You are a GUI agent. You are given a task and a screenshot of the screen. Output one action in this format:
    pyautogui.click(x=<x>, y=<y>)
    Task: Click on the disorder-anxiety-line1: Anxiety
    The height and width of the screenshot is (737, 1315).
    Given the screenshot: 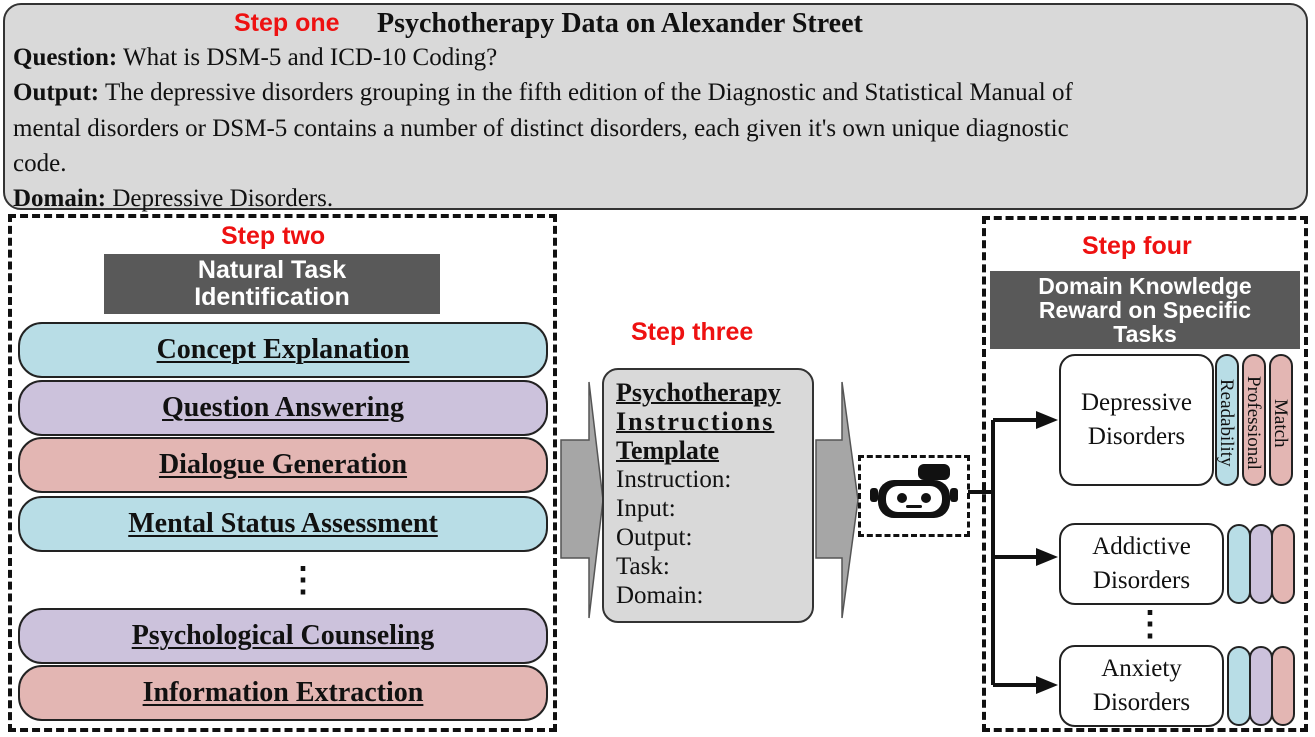 What is the action you would take?
    pyautogui.click(x=1141, y=668)
    